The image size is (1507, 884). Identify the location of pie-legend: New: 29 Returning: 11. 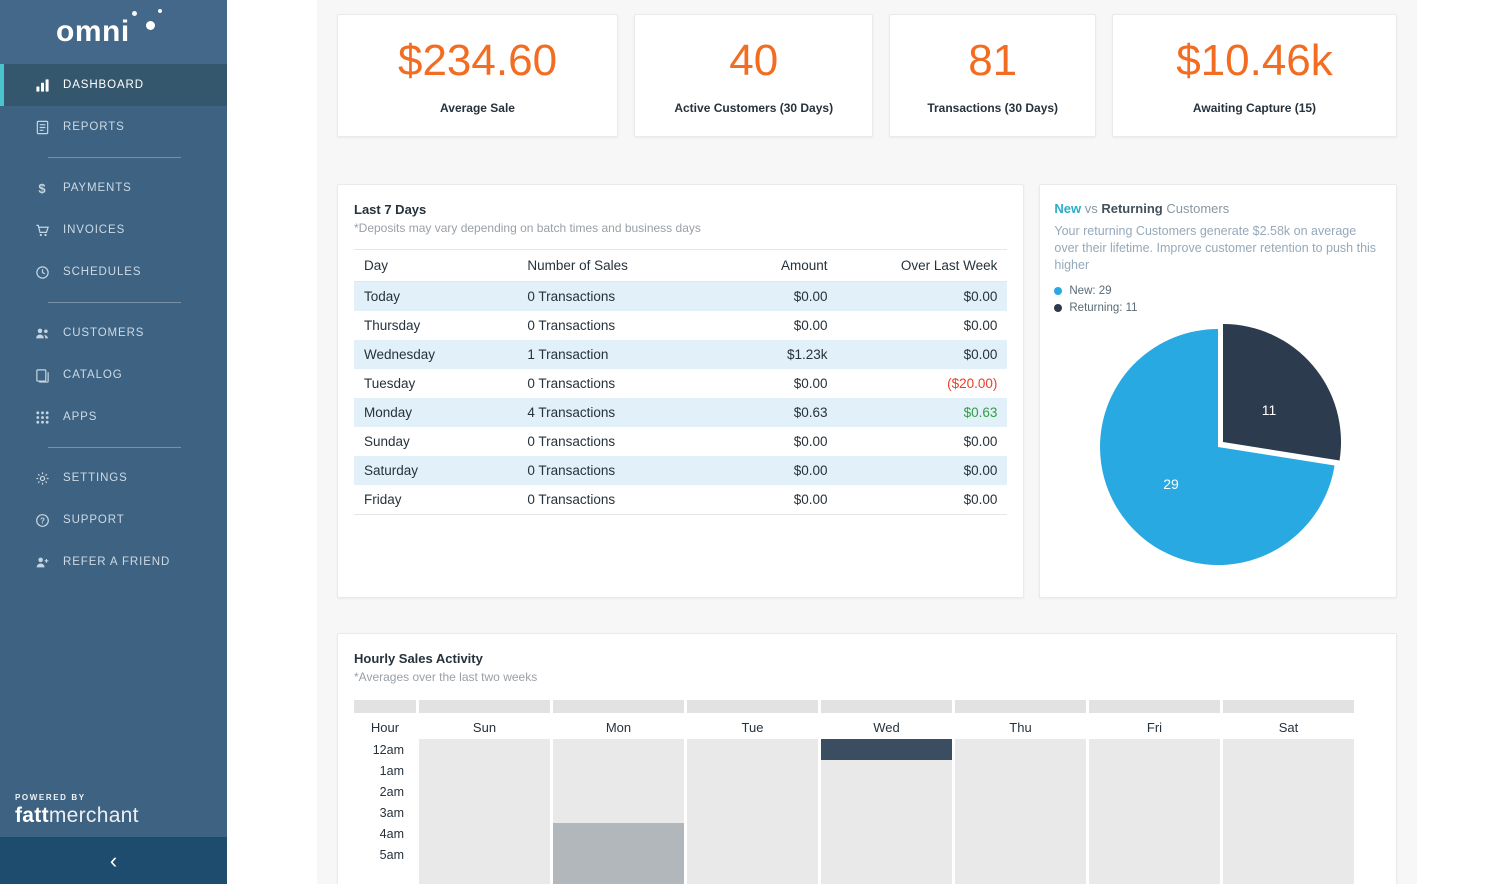
(1218, 299).